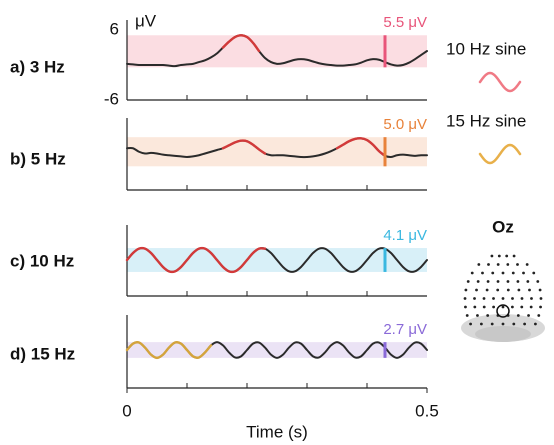 This screenshot has height=445, width=554. Describe the element at coordinates (503, 311) in the screenshot. I see `electrode-ring` at that location.